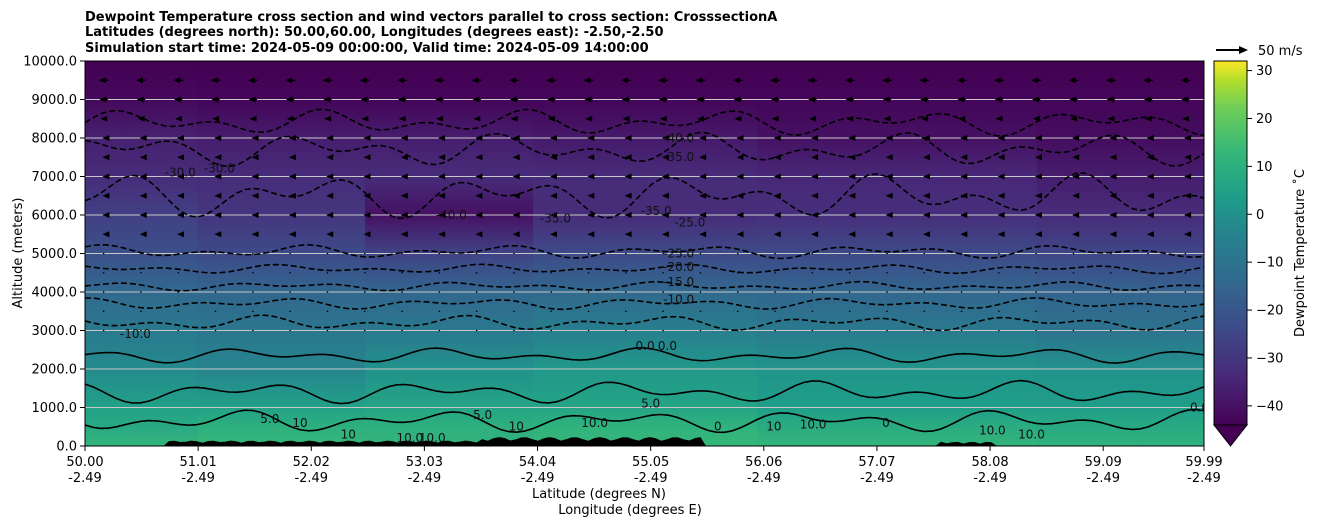 The width and height of the screenshot is (1320, 526). I want to click on colorbar-tick-label: −30, so click(1269, 358).